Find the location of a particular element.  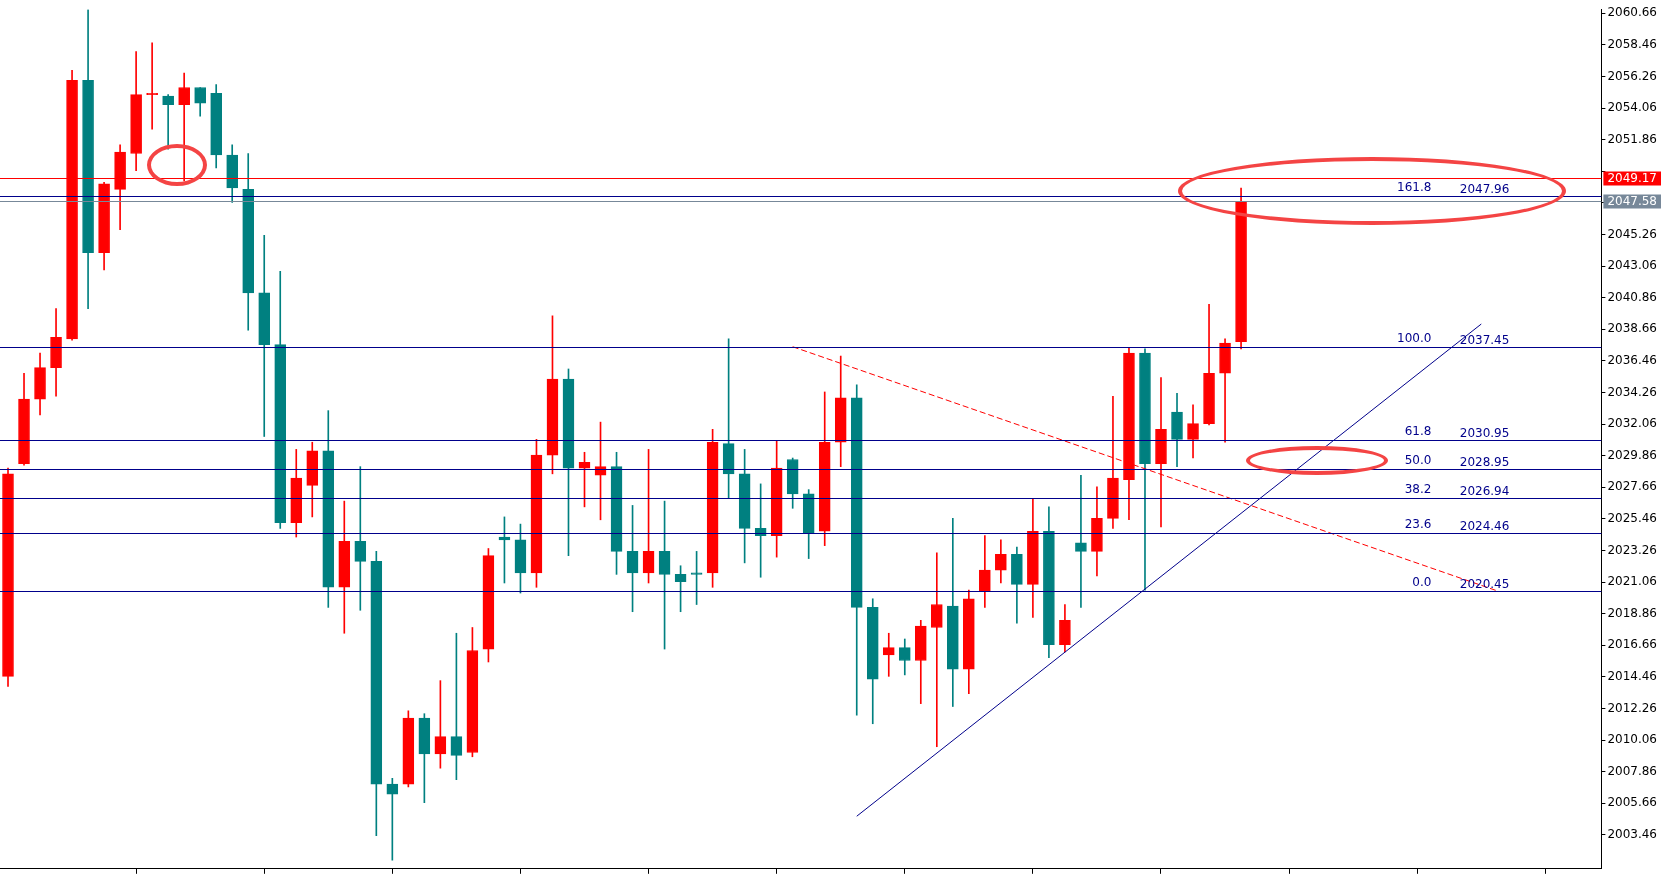

annotation: 23.6 is located at coordinates (1418, 524).